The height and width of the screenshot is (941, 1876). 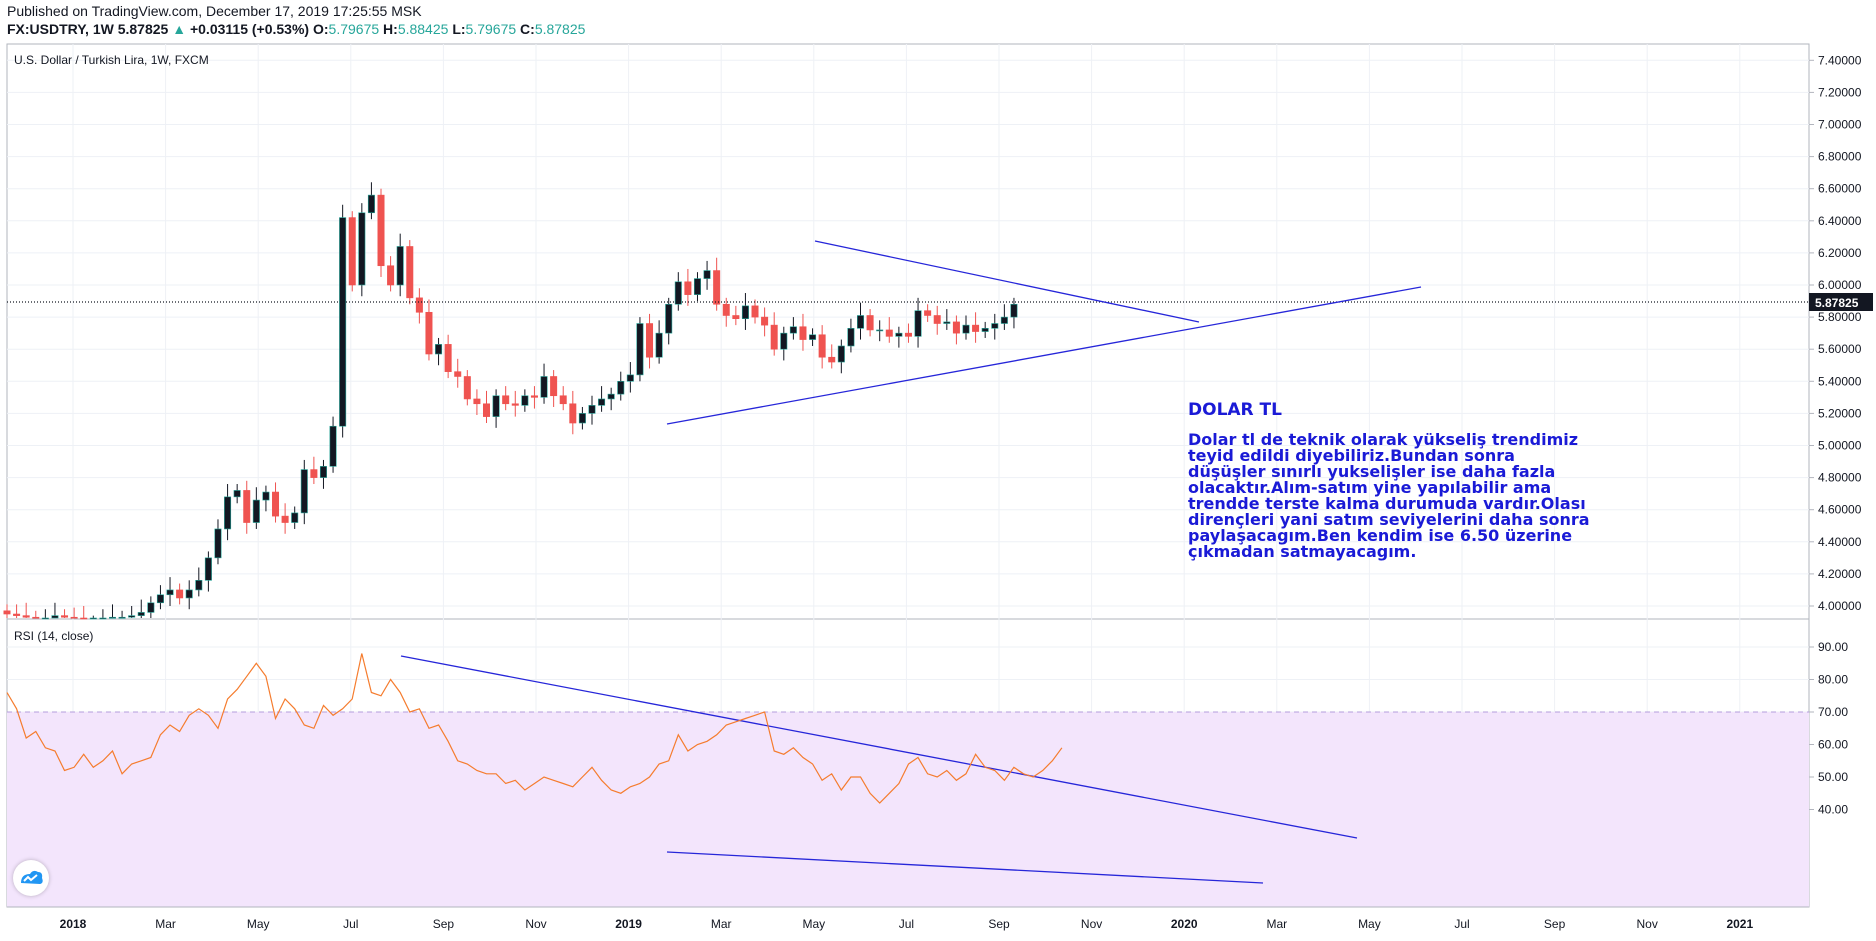 What do you see at coordinates (354, 29) in the screenshot?
I see `open-value: 5.79675` at bounding box center [354, 29].